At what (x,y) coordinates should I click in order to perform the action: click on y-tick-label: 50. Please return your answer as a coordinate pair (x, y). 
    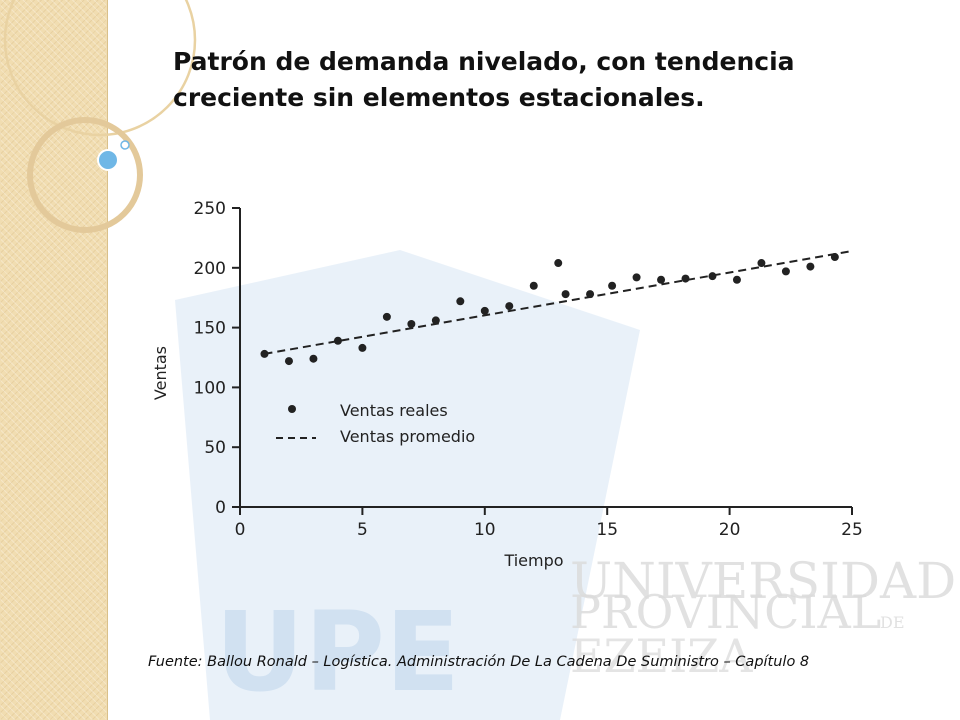
    Looking at the image, I should click on (215, 448).